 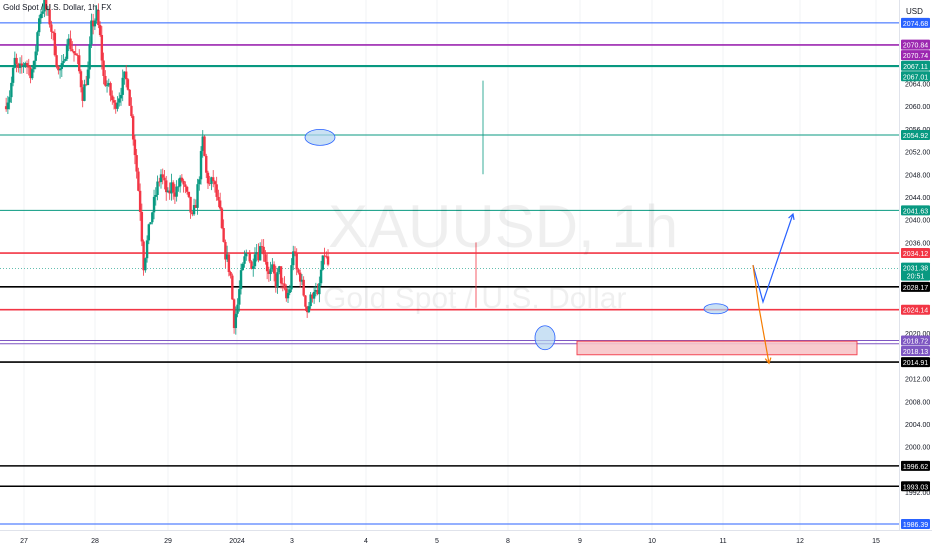 I want to click on support-zone, so click(x=717, y=348).